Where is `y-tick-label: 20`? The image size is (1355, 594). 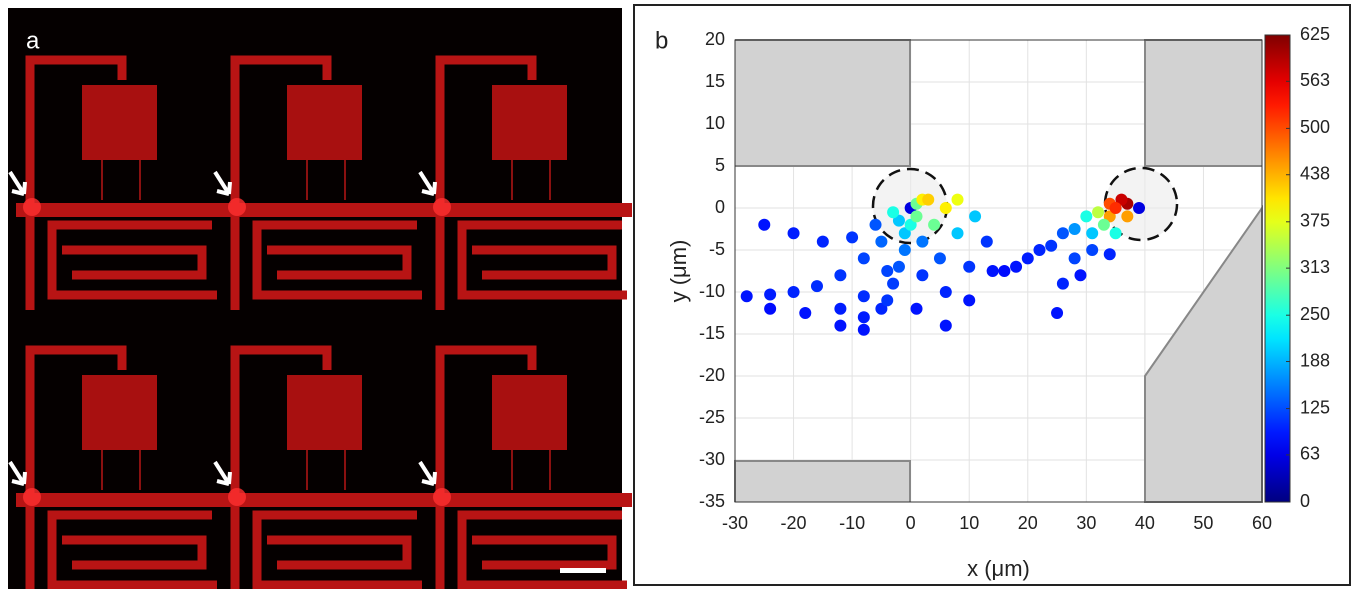
y-tick-label: 20 is located at coordinates (715, 39).